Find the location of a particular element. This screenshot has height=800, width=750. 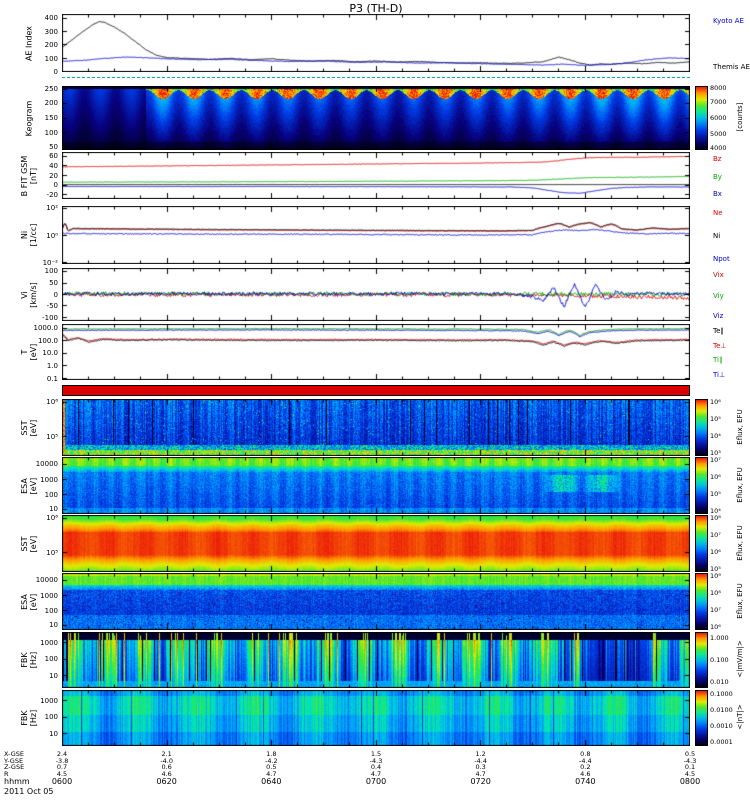

fbk-e-colorbar is located at coordinates (701, 660).